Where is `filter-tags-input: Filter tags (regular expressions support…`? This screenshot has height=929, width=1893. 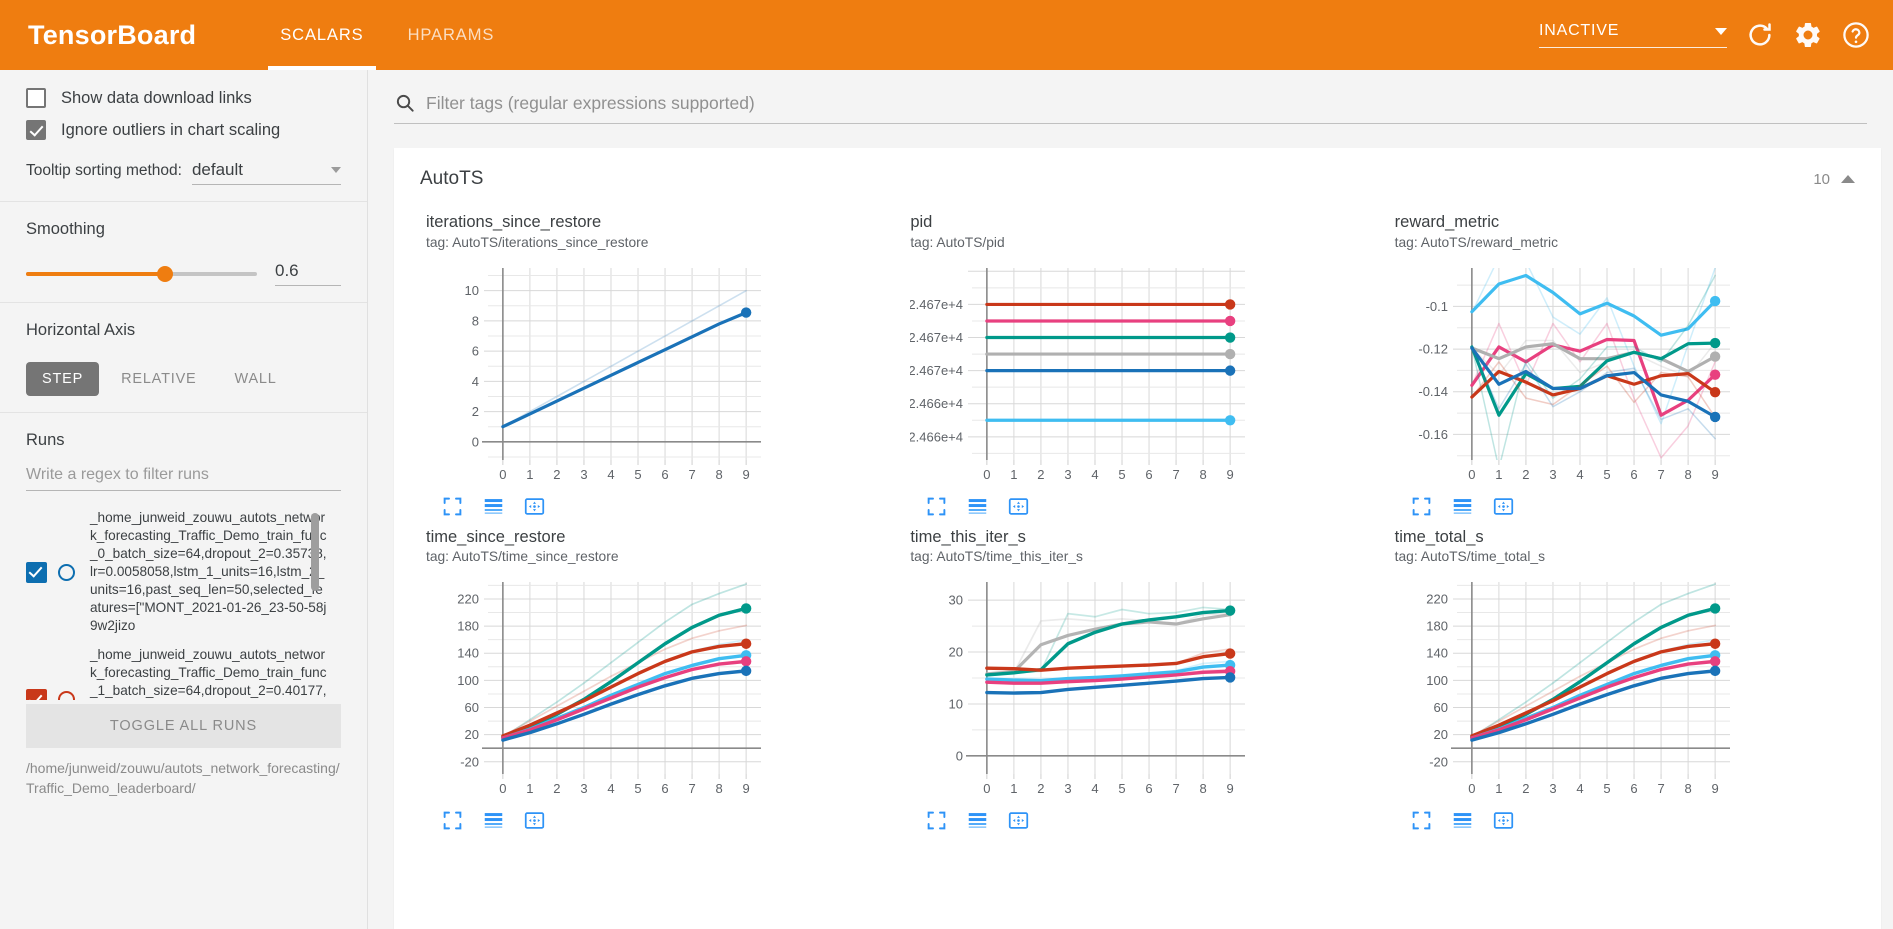
filter-tags-input: Filter tags (regular expressions support… is located at coordinates (590, 102).